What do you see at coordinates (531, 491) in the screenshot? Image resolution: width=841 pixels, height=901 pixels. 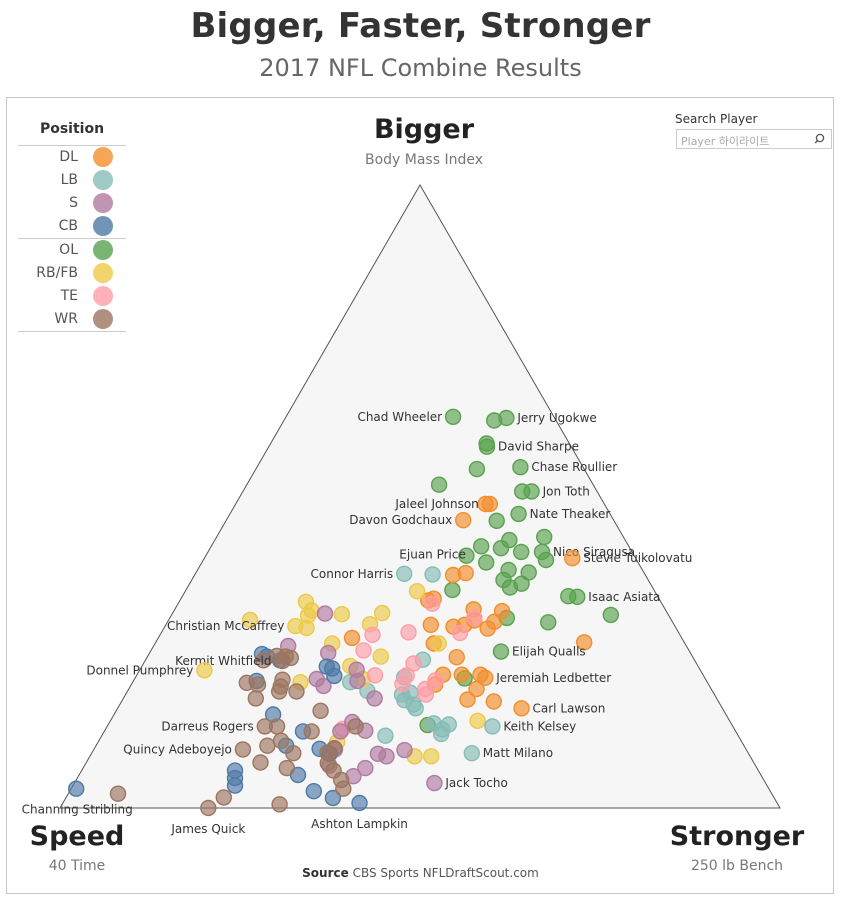 I see `labeled-point-jon-toth` at bounding box center [531, 491].